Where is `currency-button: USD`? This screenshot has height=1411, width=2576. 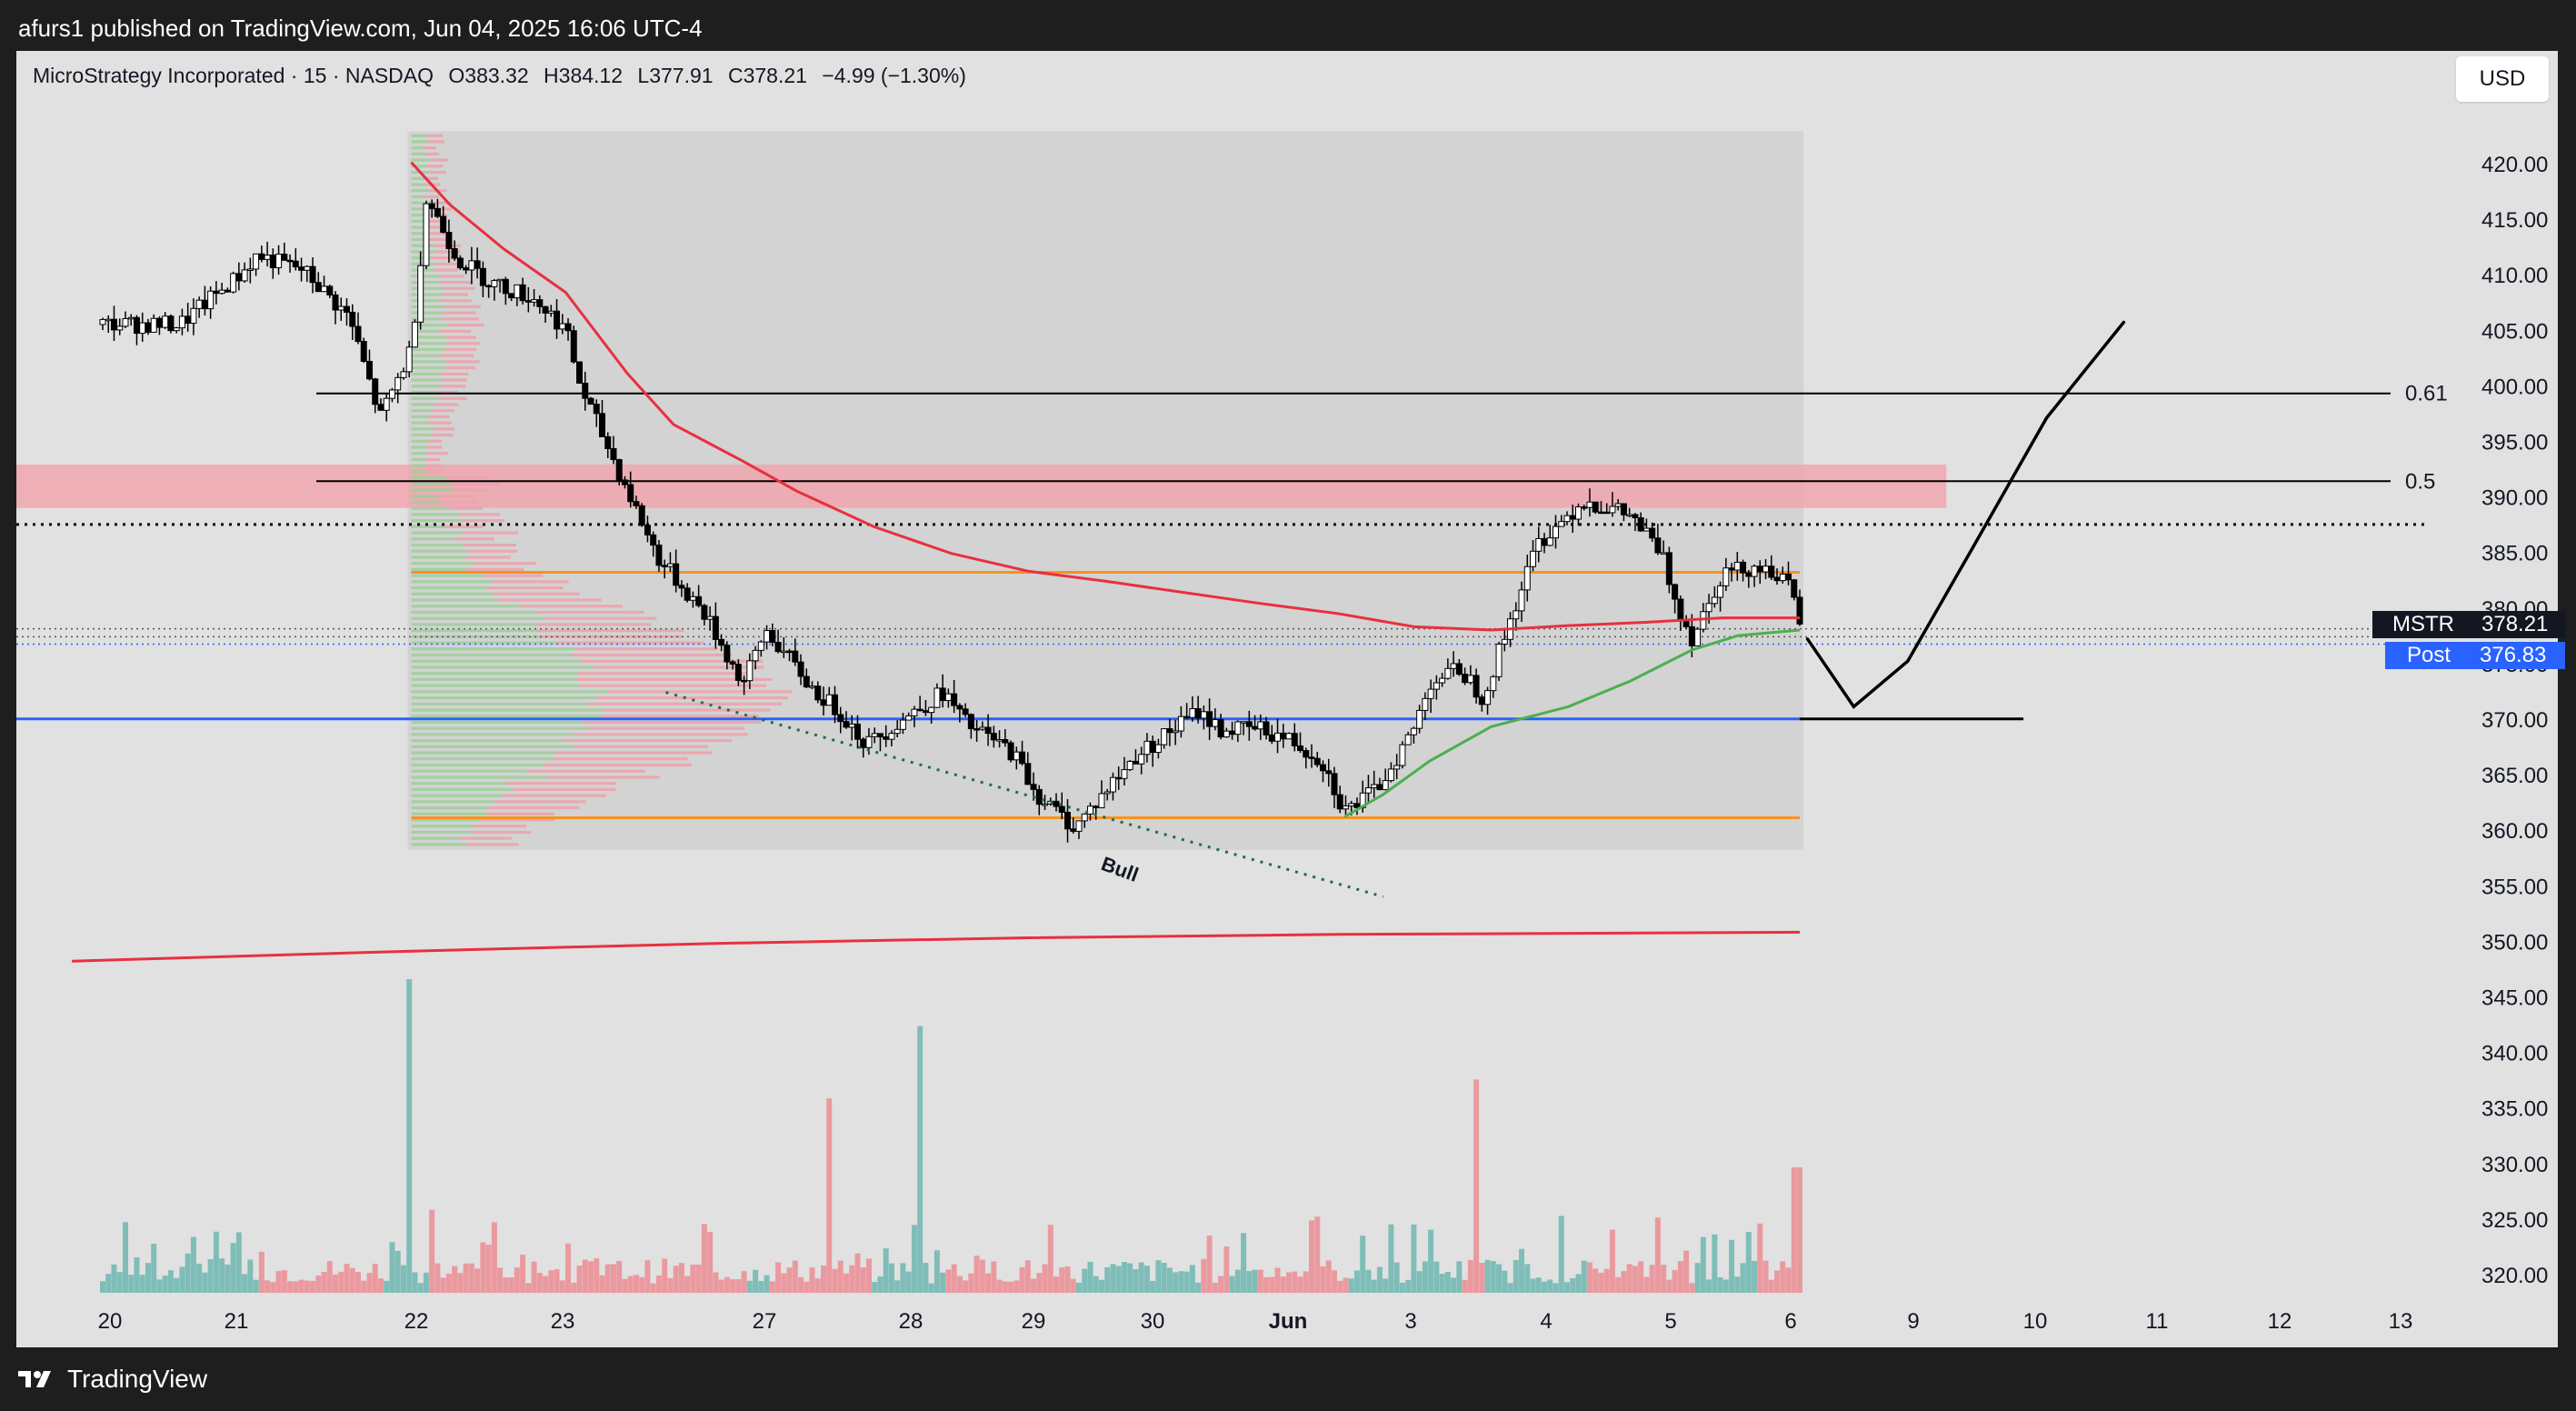
currency-button: USD is located at coordinates (2502, 79).